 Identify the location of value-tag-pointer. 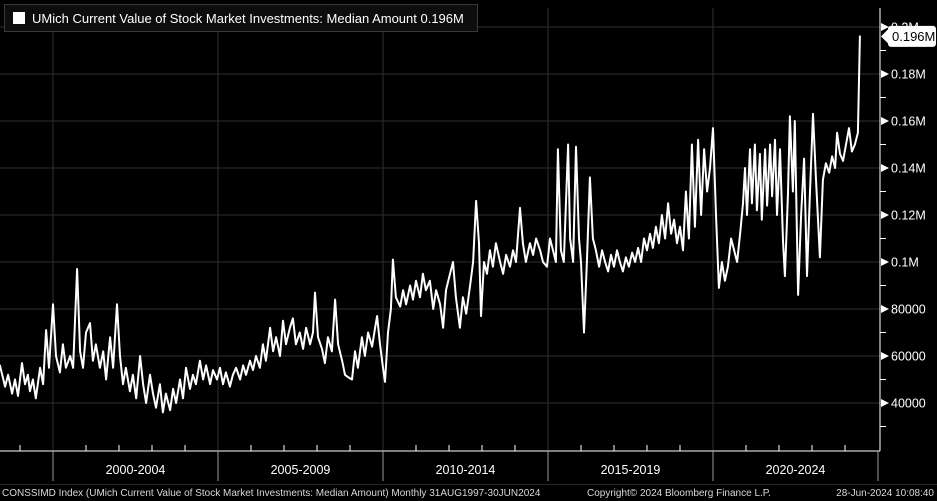
(885, 36).